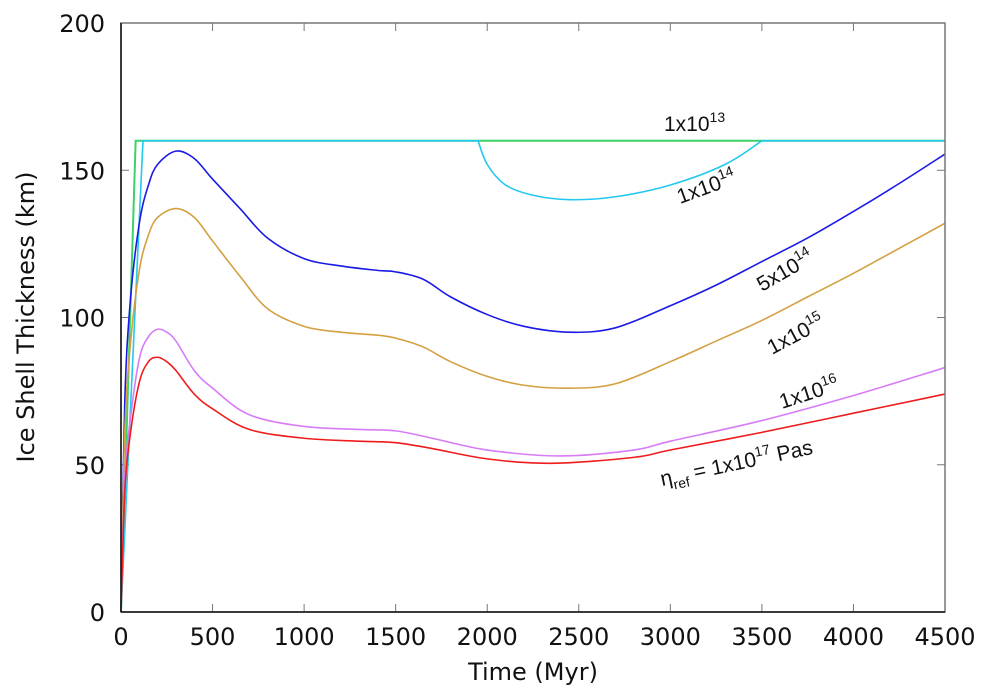 The image size is (992, 699). I want to click on x-tick-label: 1500, so click(395, 637).